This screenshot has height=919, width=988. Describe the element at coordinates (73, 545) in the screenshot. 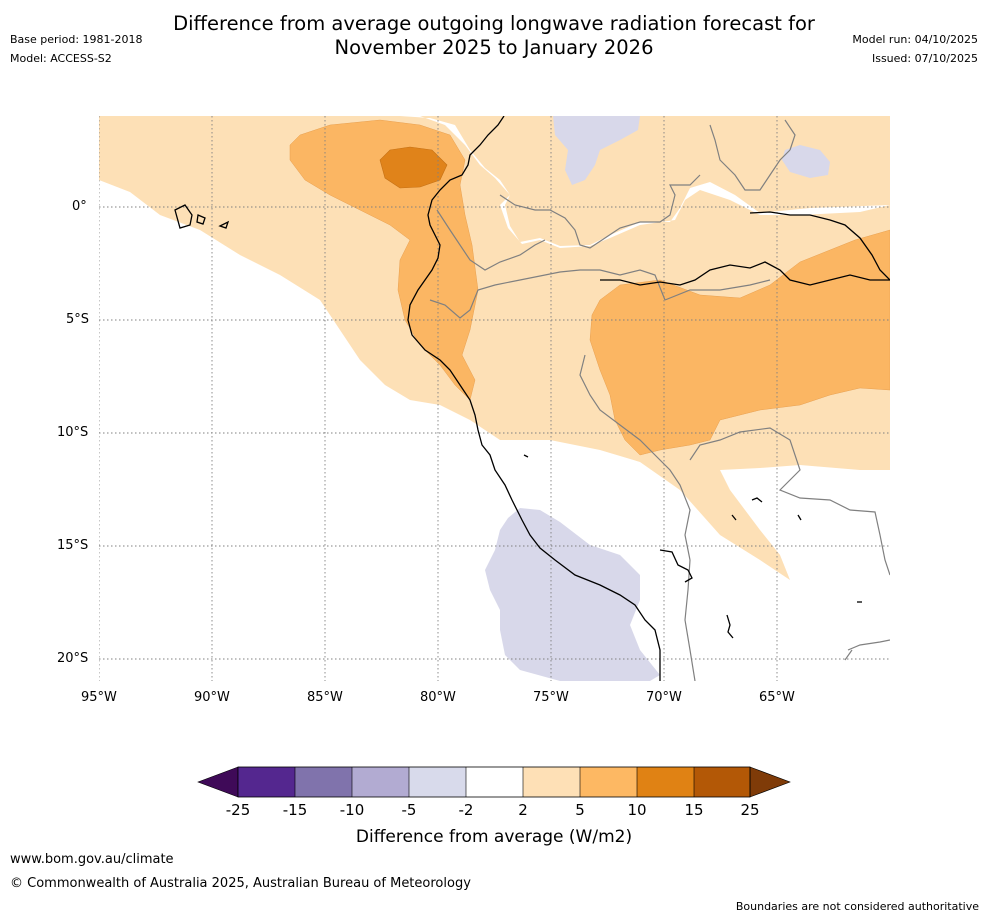

I see `lat-label-15s: 15°S` at that location.